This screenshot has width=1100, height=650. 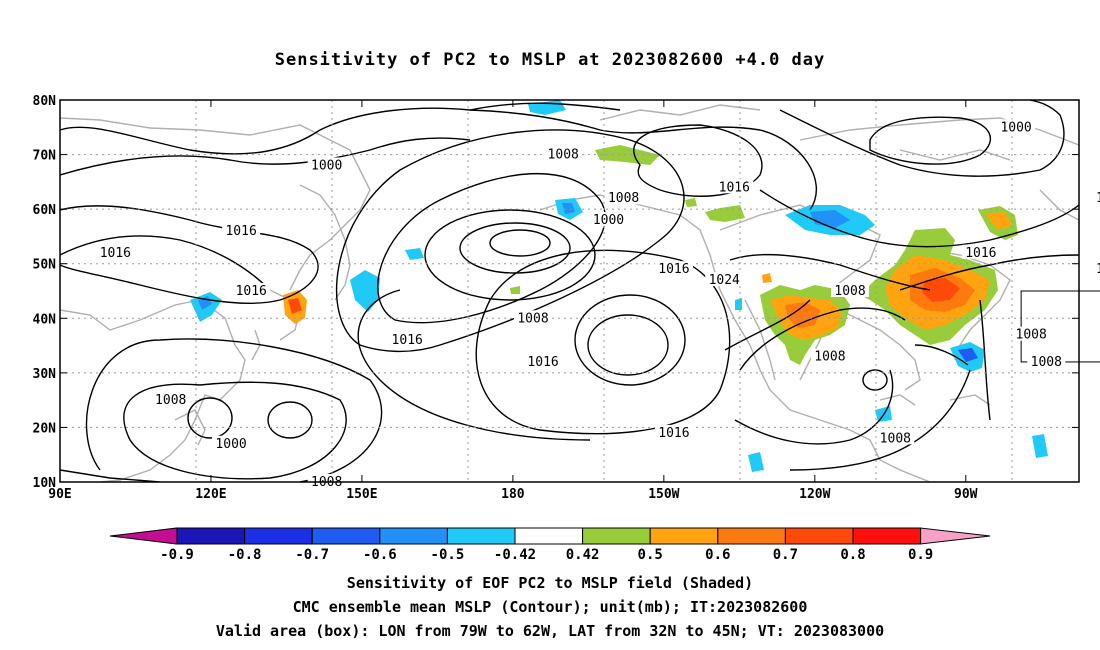 What do you see at coordinates (45, 265) in the screenshot?
I see `lat-label: 50N` at bounding box center [45, 265].